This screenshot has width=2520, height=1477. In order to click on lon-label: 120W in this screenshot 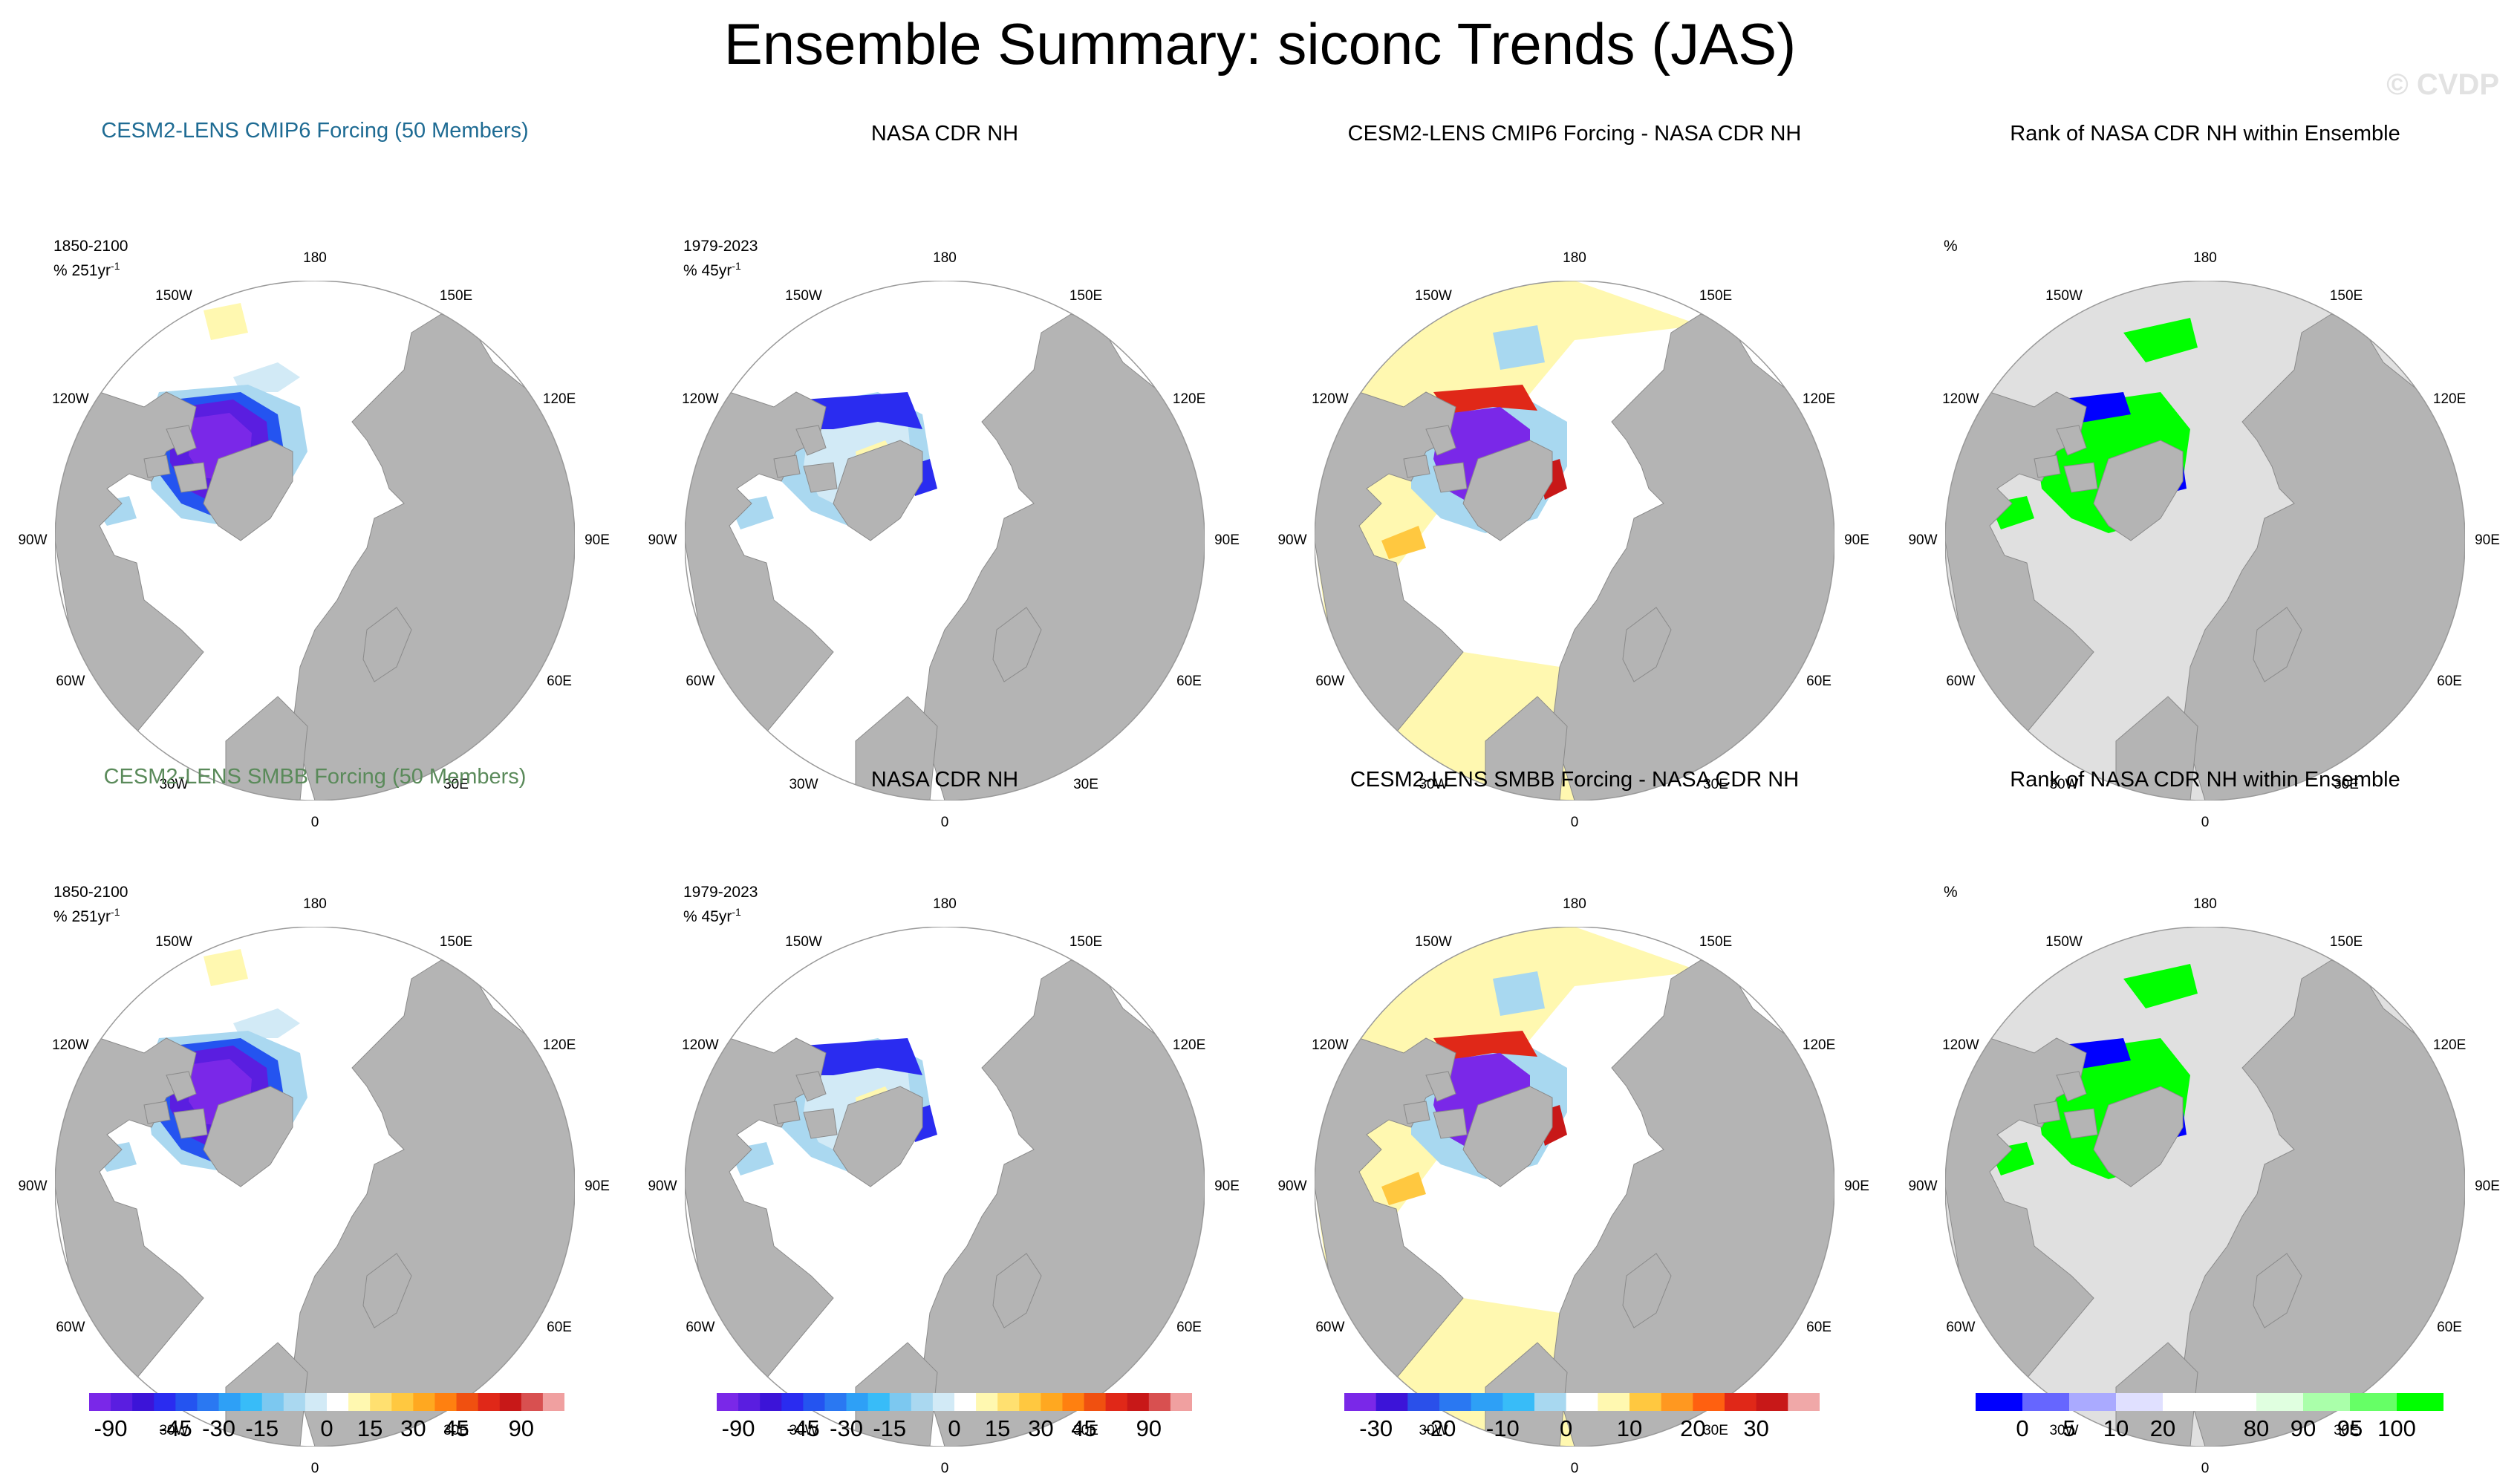, I will do `click(71, 399)`.